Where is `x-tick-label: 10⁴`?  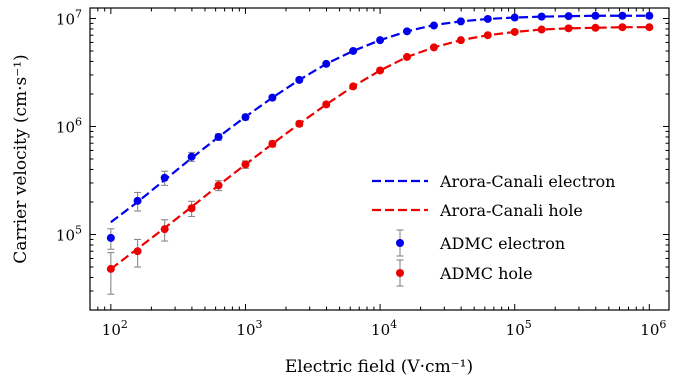 x-tick-label: 10⁴ is located at coordinates (384, 328).